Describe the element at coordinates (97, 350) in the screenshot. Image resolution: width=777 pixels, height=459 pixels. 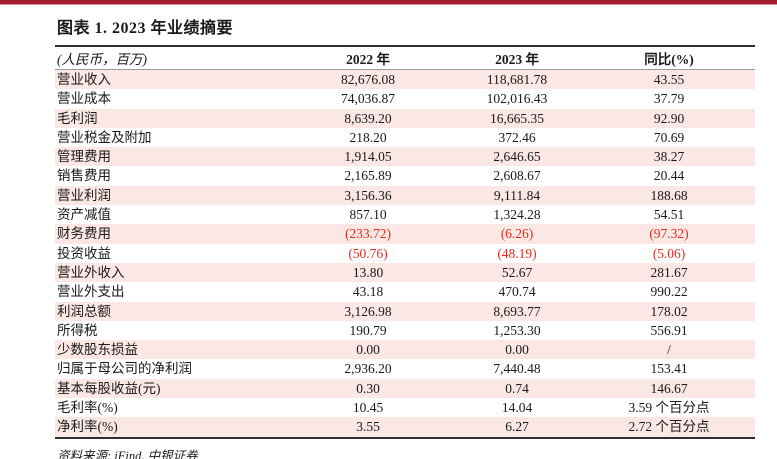
I see `row-label: 少数股东损益` at that location.